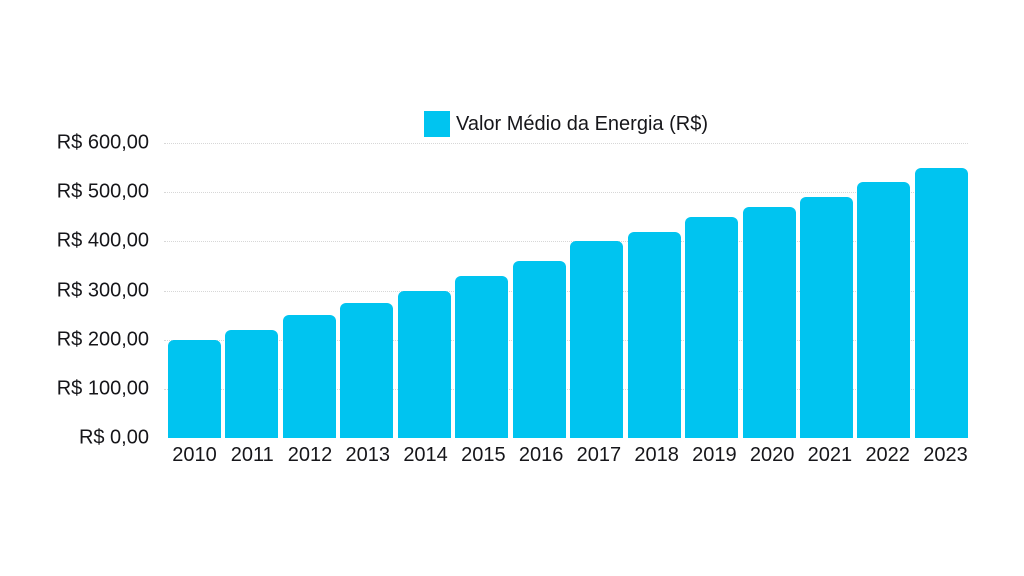 The width and height of the screenshot is (1024, 576). I want to click on legend: Valor Médio da Energia (R$), so click(566, 124).